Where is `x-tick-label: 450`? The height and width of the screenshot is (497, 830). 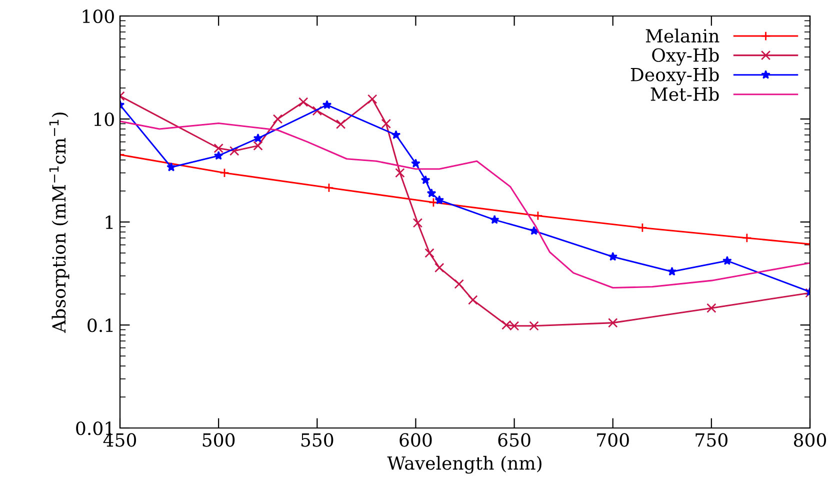 x-tick-label: 450 is located at coordinates (119, 440).